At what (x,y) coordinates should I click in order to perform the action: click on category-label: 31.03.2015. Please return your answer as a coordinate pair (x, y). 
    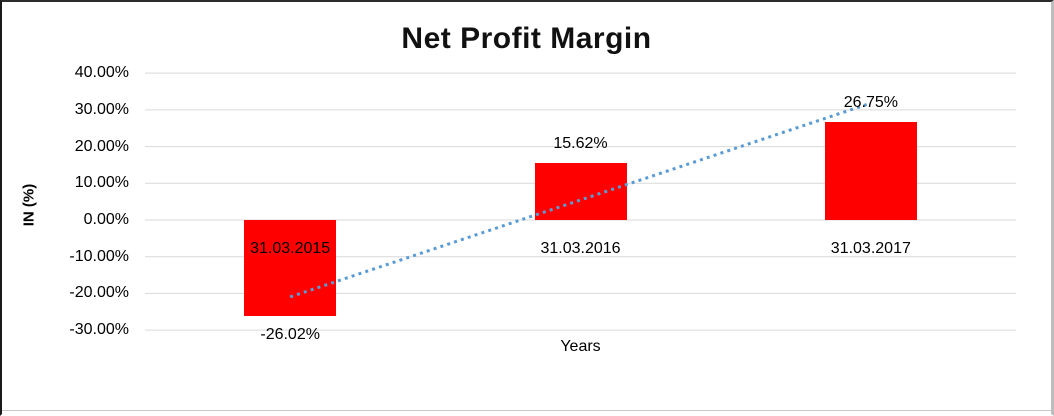
    Looking at the image, I should click on (290, 248).